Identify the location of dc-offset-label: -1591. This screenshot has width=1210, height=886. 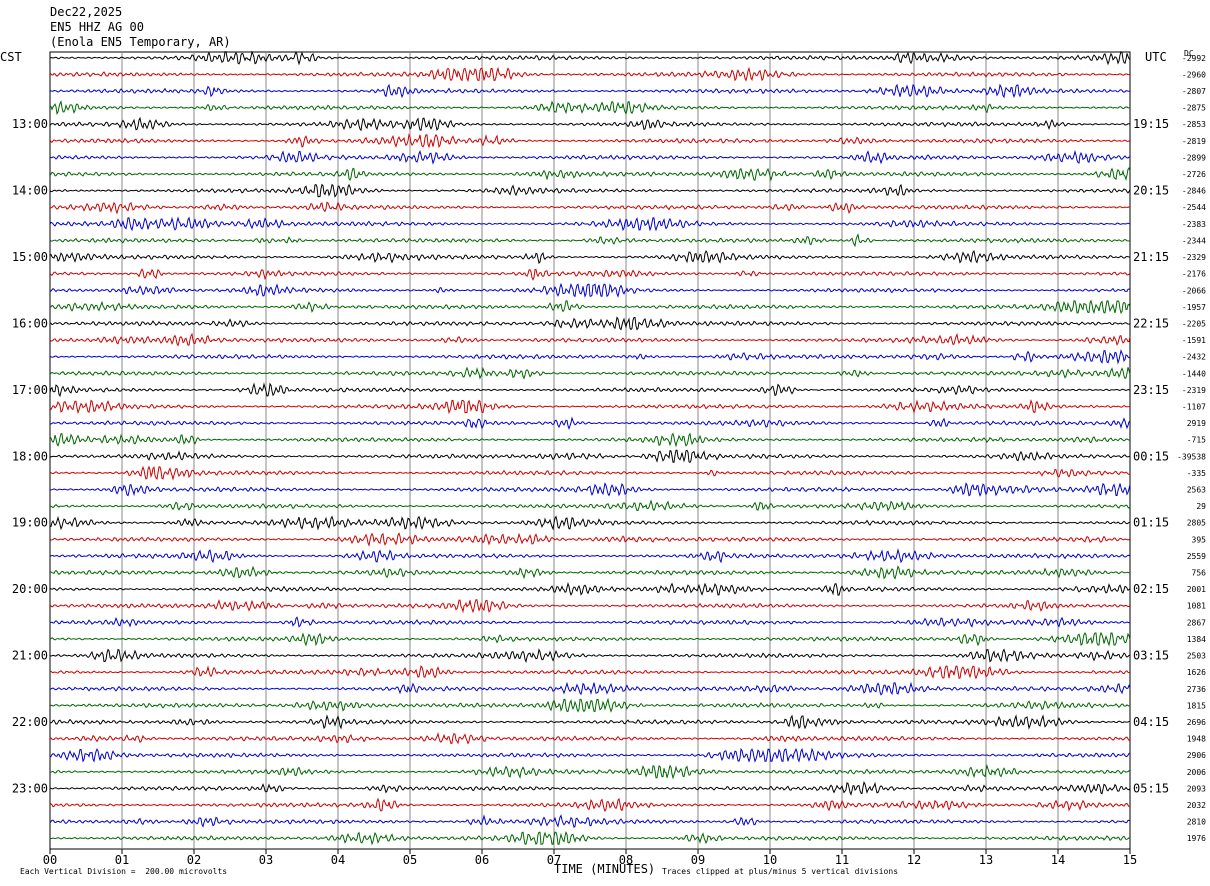
(1194, 340).